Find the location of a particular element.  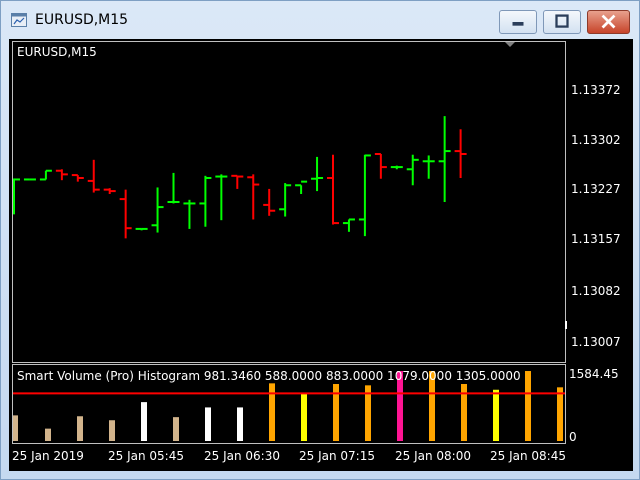

maximize-icon is located at coordinates (562, 21).